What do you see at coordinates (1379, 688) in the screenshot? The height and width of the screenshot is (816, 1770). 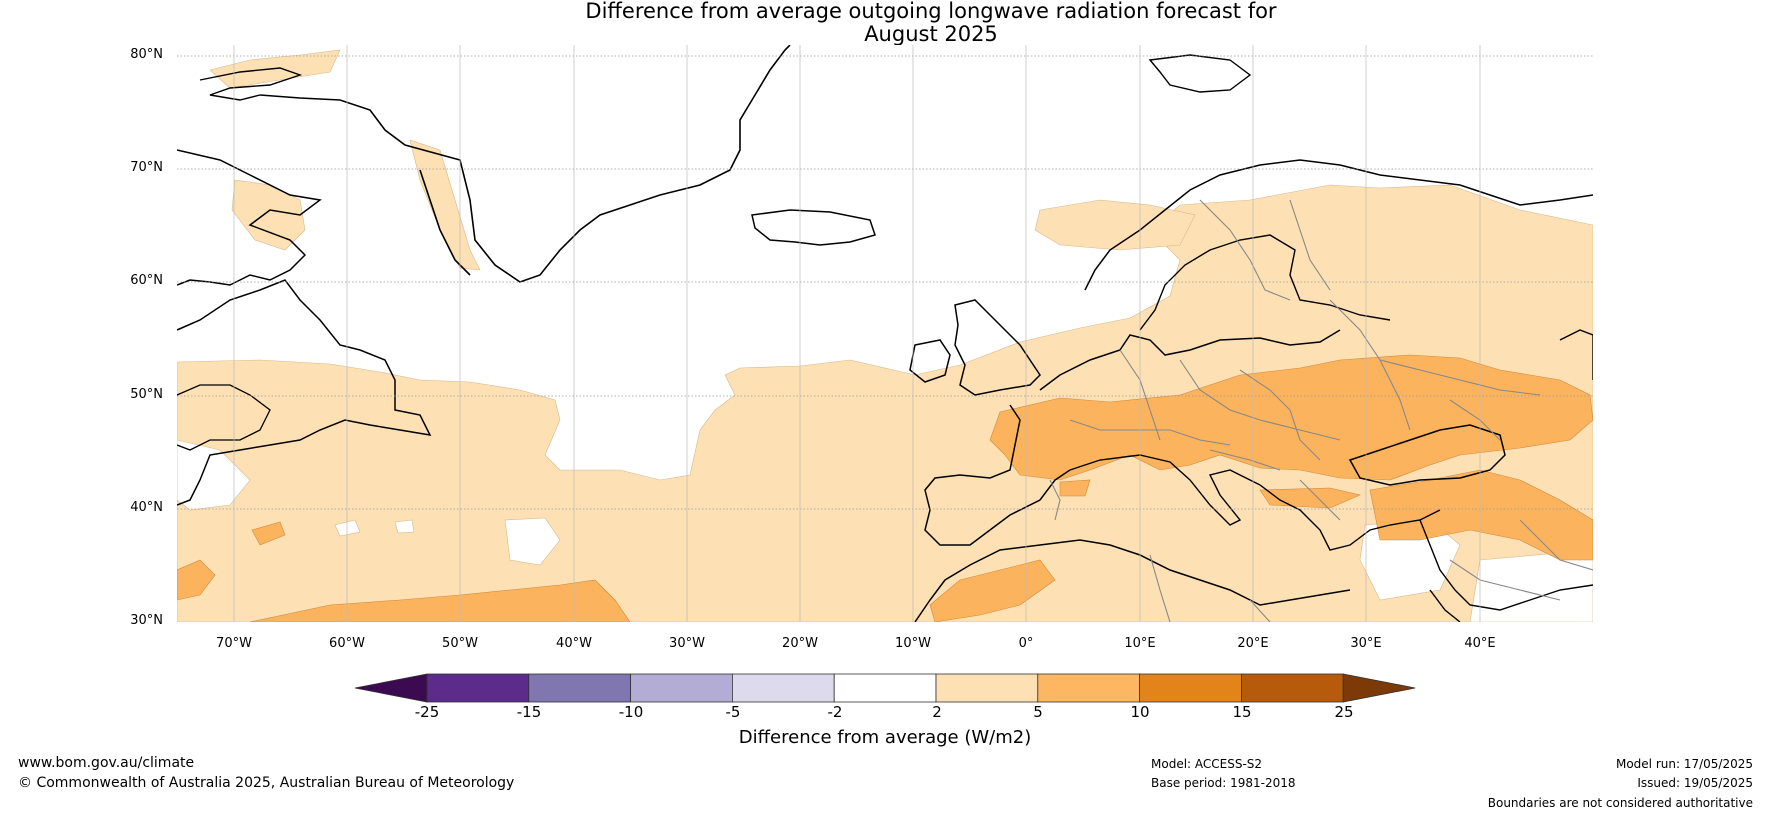 I see `colorbar-extend-high` at bounding box center [1379, 688].